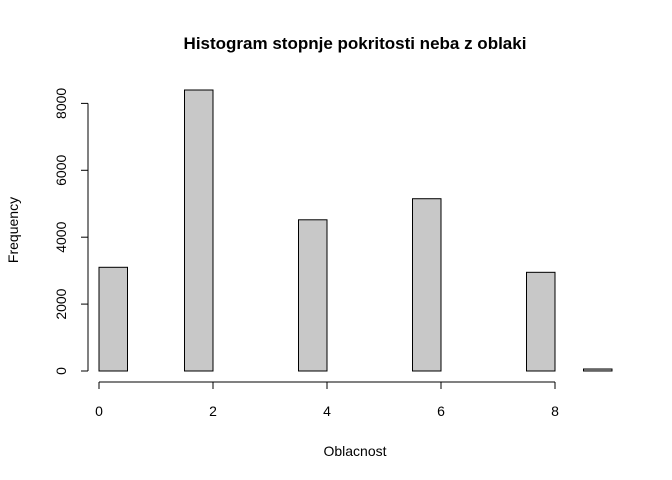 The width and height of the screenshot is (672, 480). Describe the element at coordinates (99, 411) in the screenshot. I see `x-tick-label: 0` at that location.